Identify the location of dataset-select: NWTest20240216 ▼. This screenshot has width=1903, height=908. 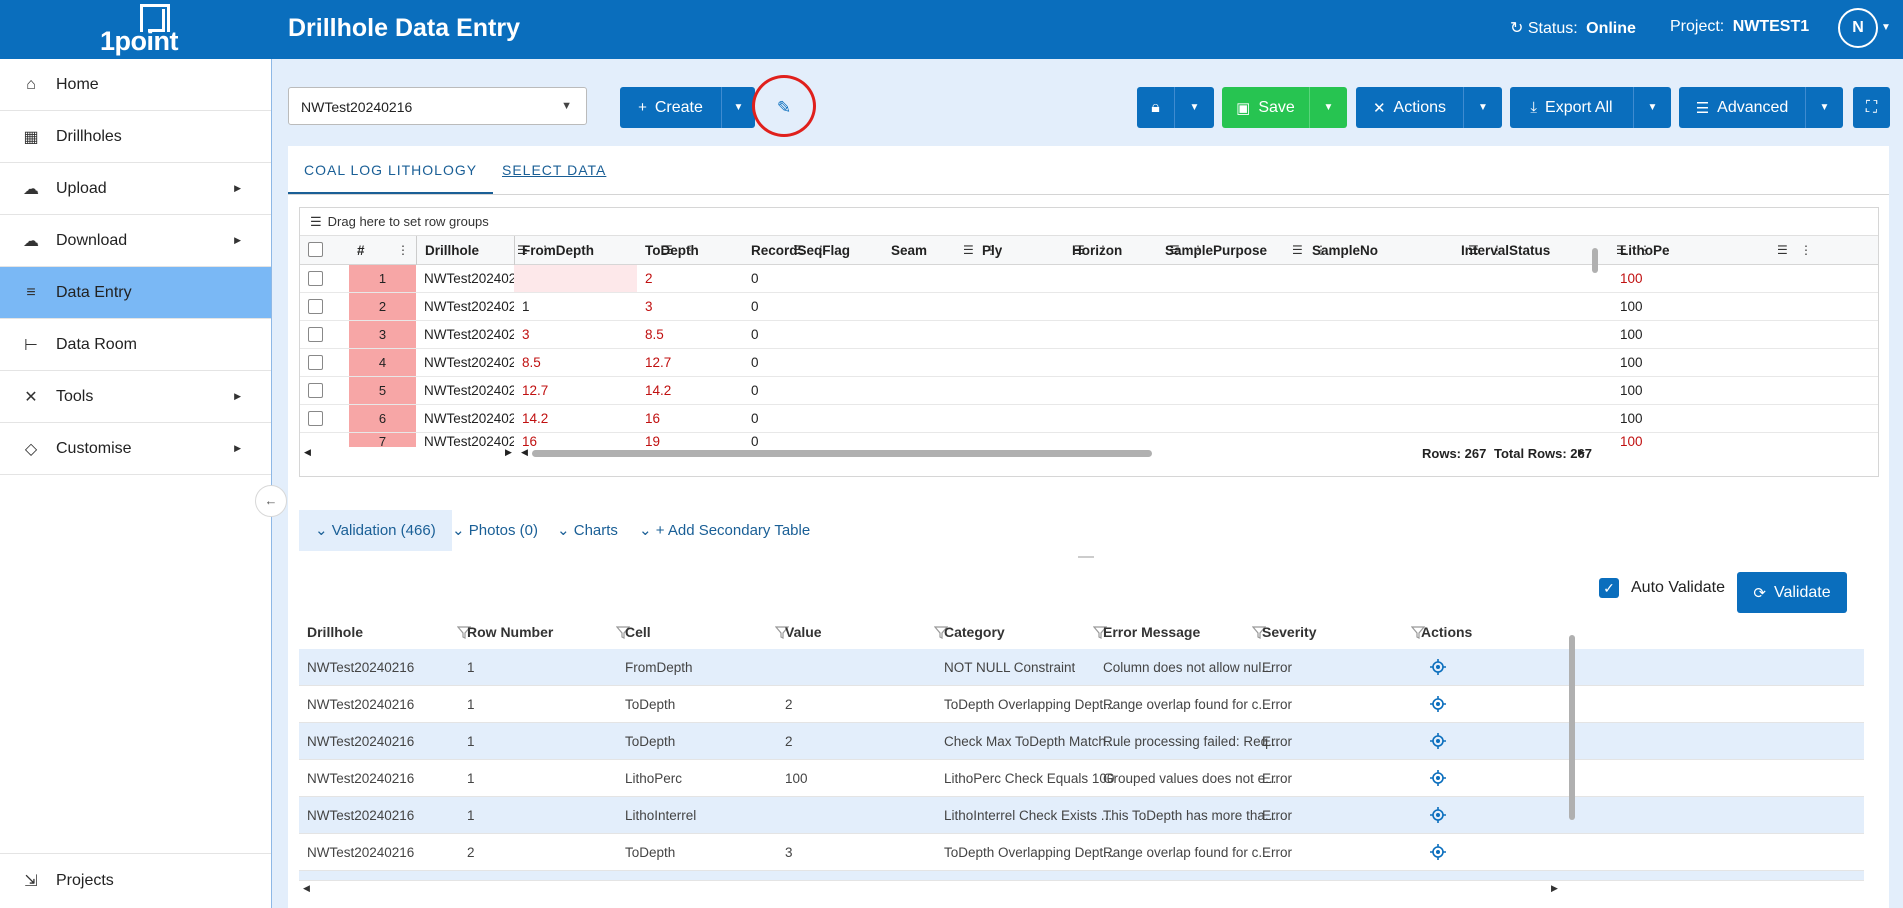
(437, 106).